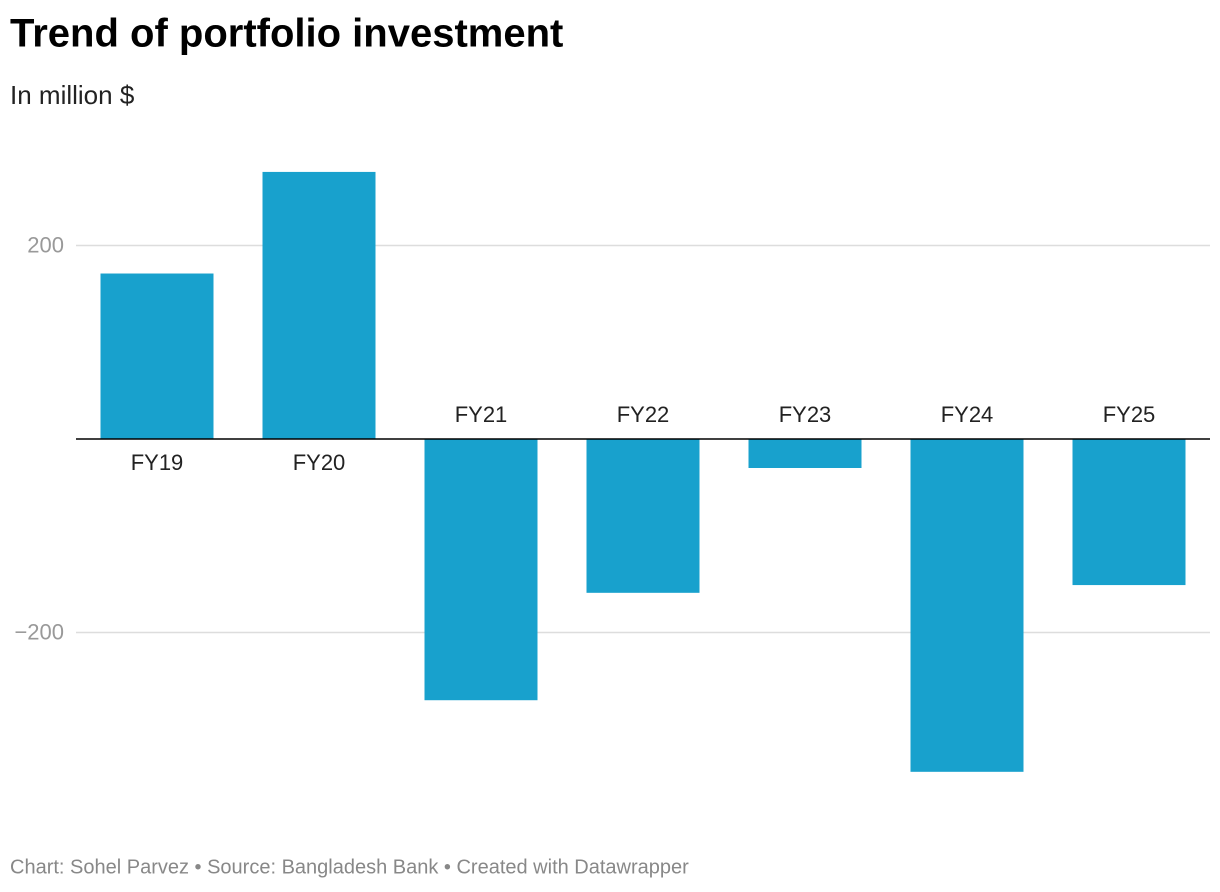 This screenshot has height=892, width=1220. Describe the element at coordinates (1129, 414) in the screenshot. I see `x-tick-label: FY25` at that location.